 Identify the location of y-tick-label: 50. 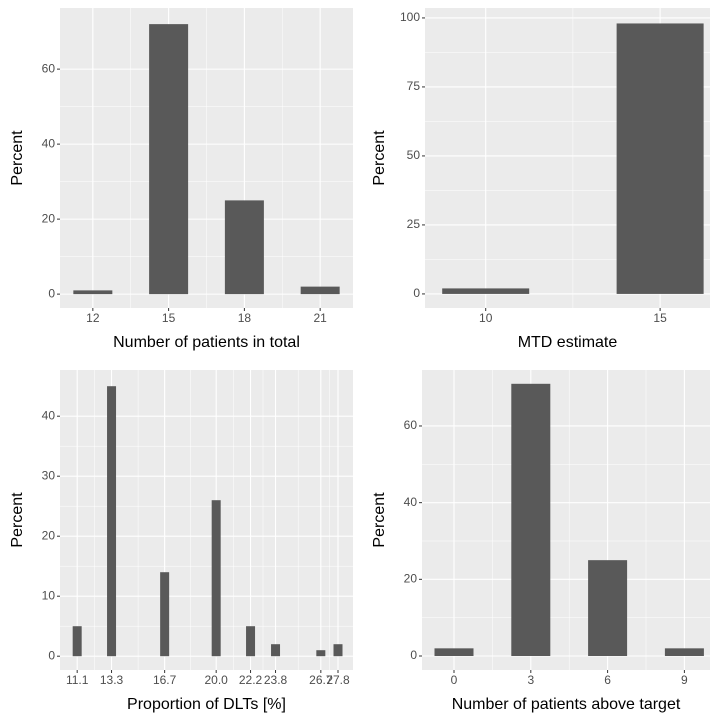
(414, 155).